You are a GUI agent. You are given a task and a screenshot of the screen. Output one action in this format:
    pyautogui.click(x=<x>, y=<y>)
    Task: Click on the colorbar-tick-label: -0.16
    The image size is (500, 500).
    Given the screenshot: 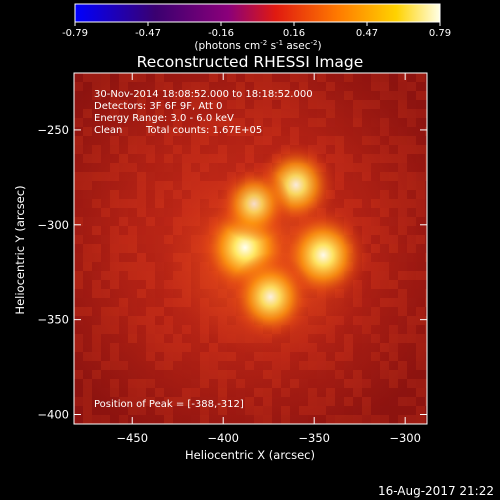 What is the action you would take?
    pyautogui.click(x=221, y=33)
    